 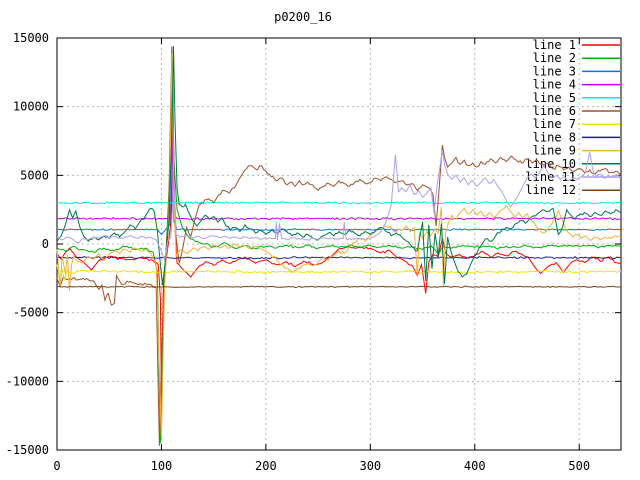 What do you see at coordinates (31, 38) in the screenshot?
I see `y-tick-label: 15000` at bounding box center [31, 38].